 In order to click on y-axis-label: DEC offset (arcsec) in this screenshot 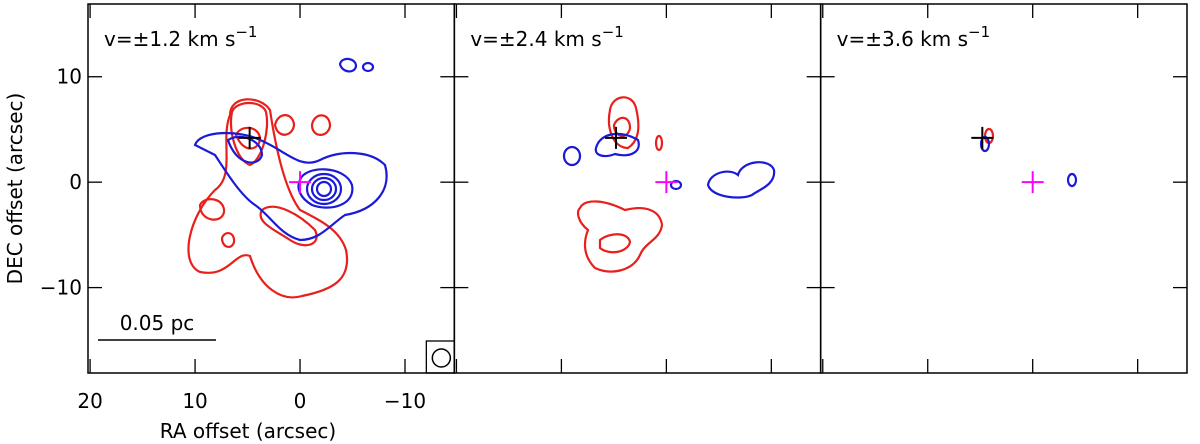, I will do `click(15, 189)`.